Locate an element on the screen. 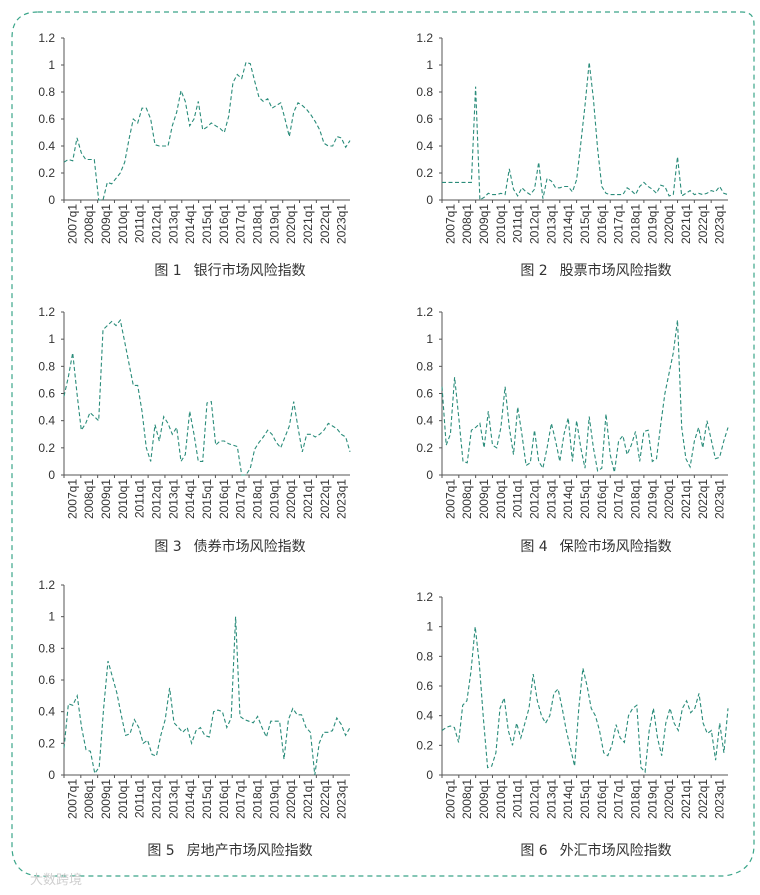  figure-caption: 图 2 股票市场风险指数 is located at coordinates (595, 270).